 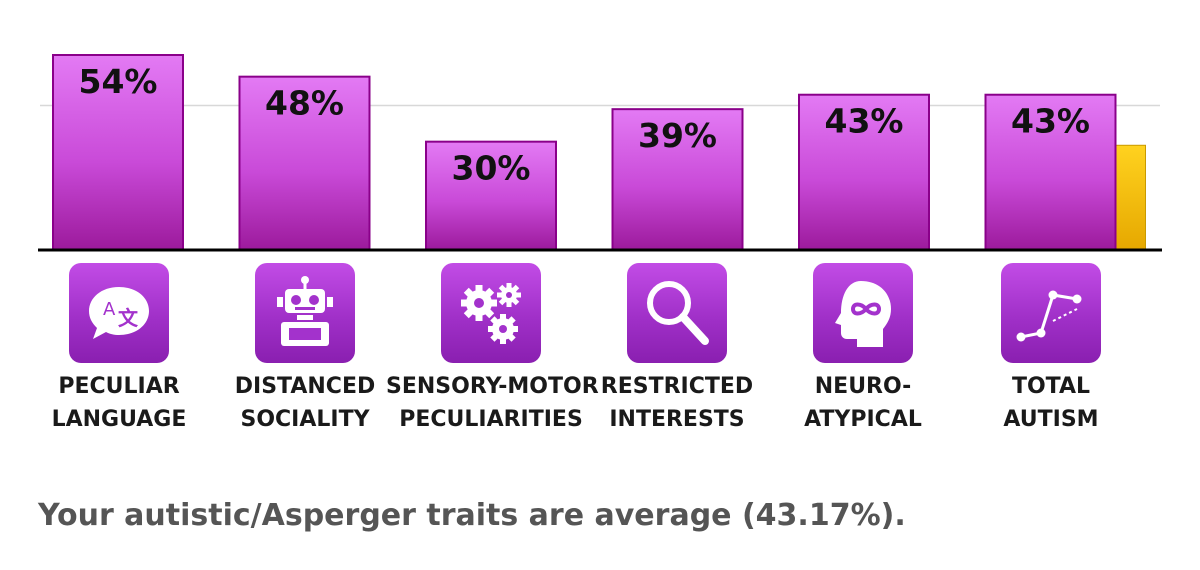 What do you see at coordinates (677, 135) in the screenshot?
I see `bar-value-label: 39%` at bounding box center [677, 135].